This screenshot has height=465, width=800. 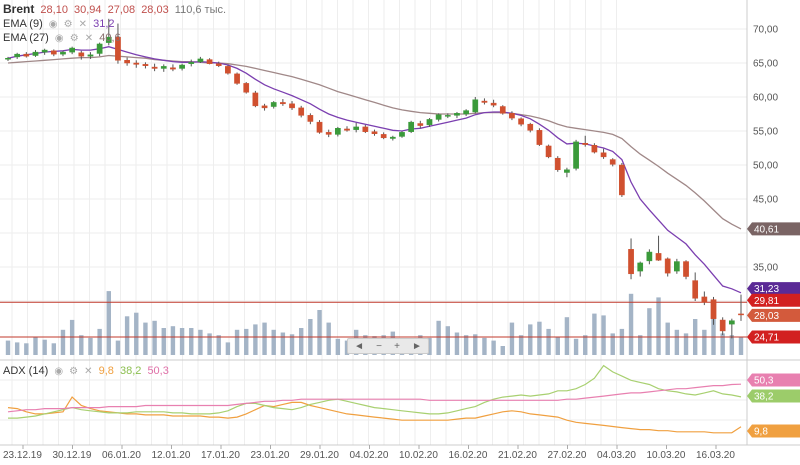 What do you see at coordinates (417, 346) in the screenshot?
I see `scroll-right-button: ►` at bounding box center [417, 346].